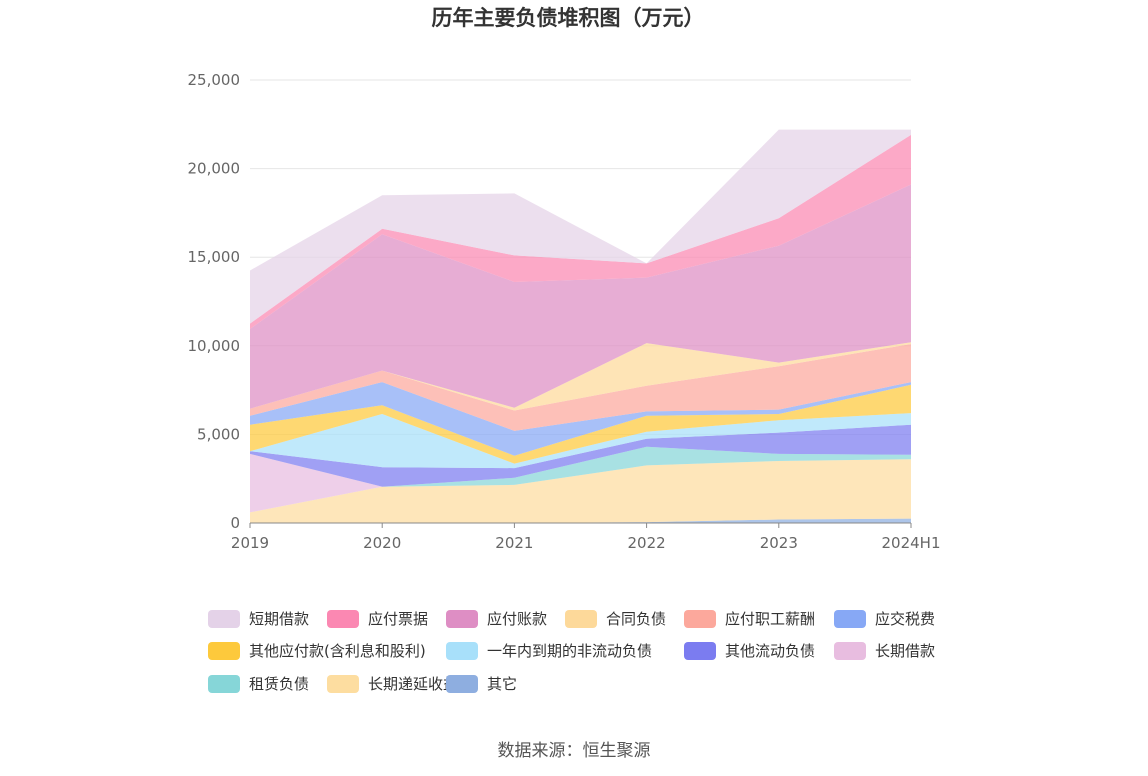 The width and height of the screenshot is (1148, 776). What do you see at coordinates (214, 346) in the screenshot?
I see `y-tick-label: 10,000` at bounding box center [214, 346].